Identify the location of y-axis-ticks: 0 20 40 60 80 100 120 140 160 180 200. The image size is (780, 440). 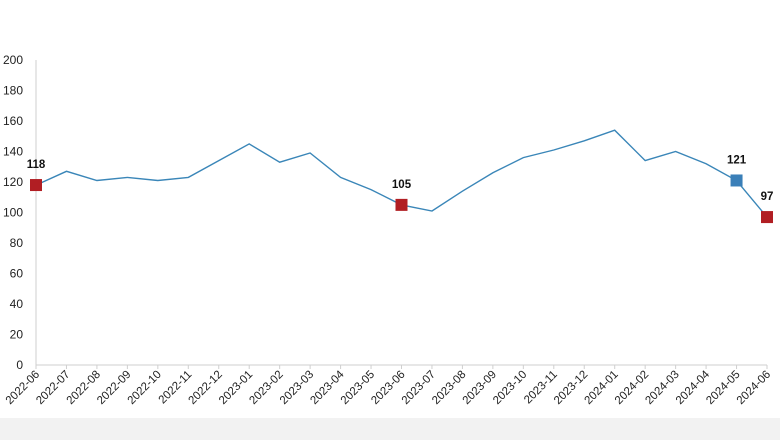
(13, 212).